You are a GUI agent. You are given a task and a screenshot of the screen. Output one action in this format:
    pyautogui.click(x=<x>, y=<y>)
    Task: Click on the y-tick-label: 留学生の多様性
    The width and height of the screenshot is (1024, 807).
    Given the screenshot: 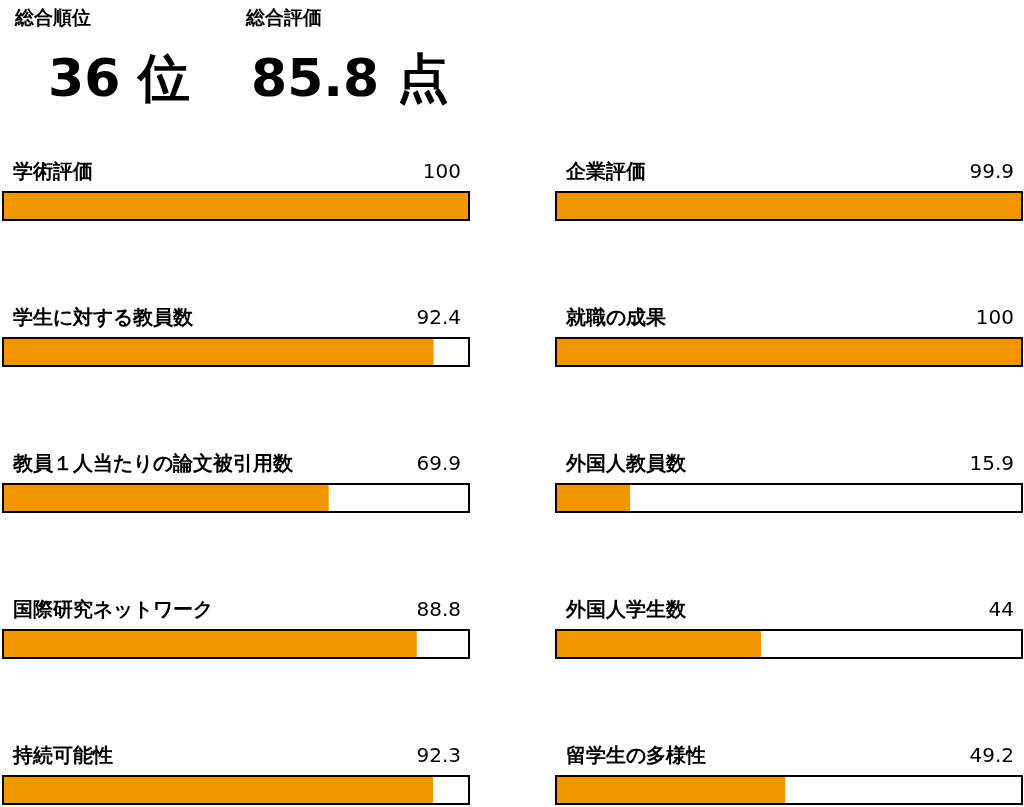 What is the action you would take?
    pyautogui.click(x=636, y=755)
    